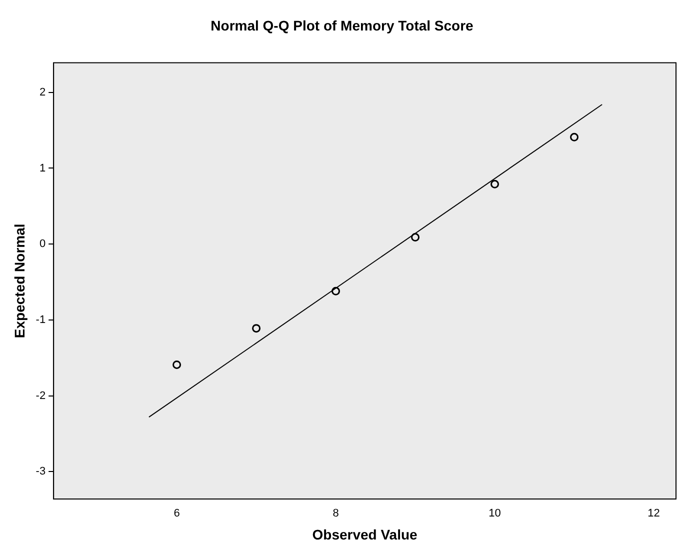 The width and height of the screenshot is (694, 556). I want to click on x-tick-label: 8, so click(335, 514).